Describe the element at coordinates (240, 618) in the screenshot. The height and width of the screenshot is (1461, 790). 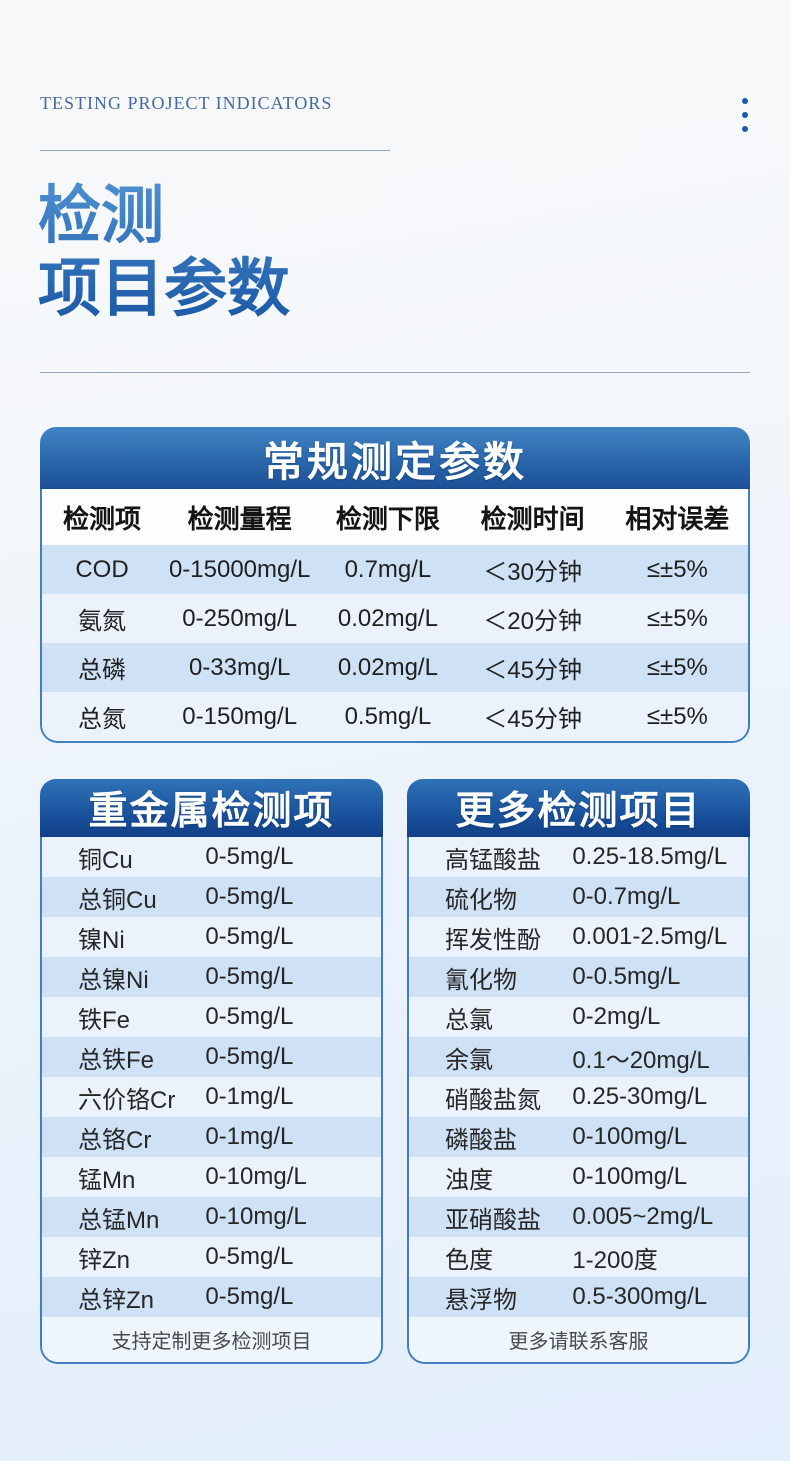
I see `main-table-cell: 0-250mg/L` at that location.